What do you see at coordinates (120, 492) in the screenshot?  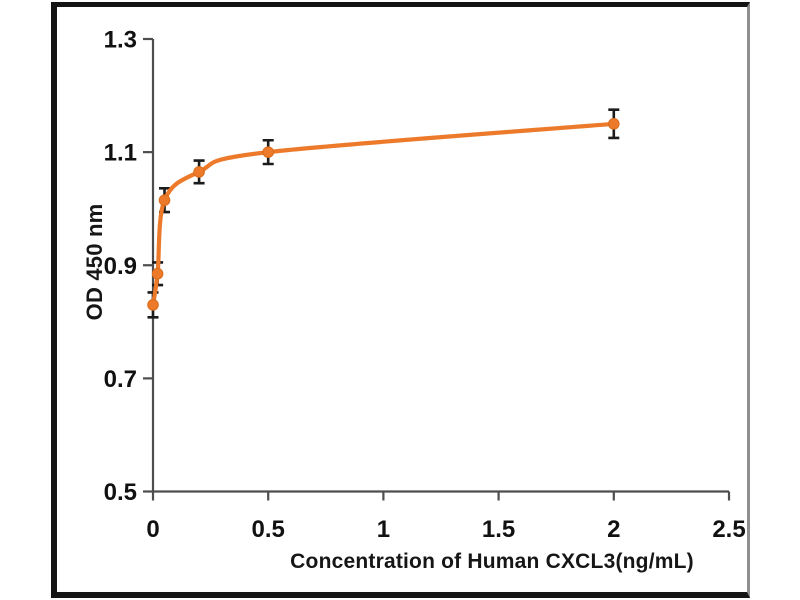 I see `y-tick-label: 0.5` at bounding box center [120, 492].